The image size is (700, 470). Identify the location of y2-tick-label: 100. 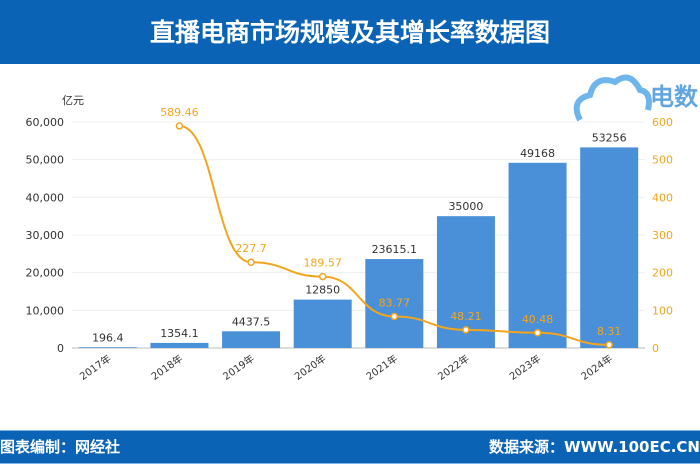
(662, 310).